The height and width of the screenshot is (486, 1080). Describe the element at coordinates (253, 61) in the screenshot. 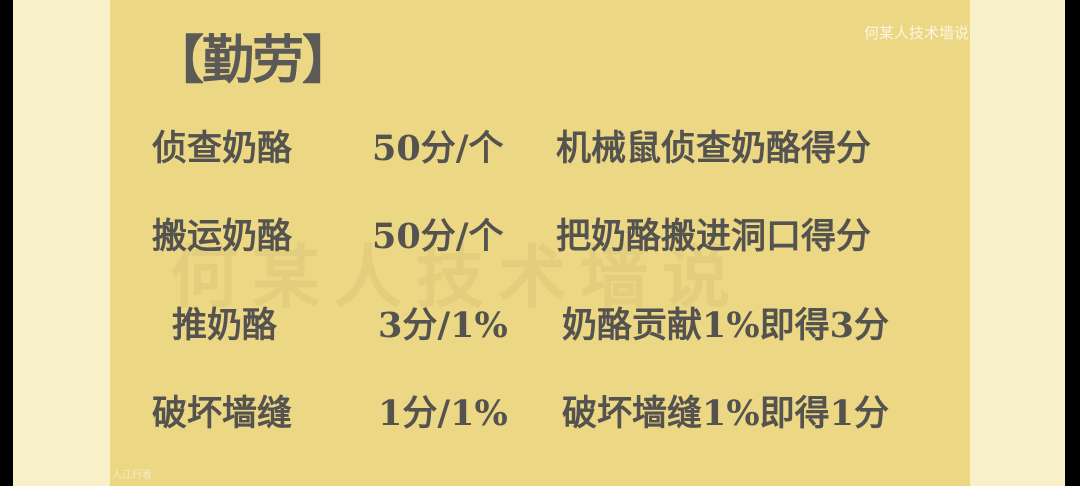

I see `section-title: 【勤劳】` at that location.